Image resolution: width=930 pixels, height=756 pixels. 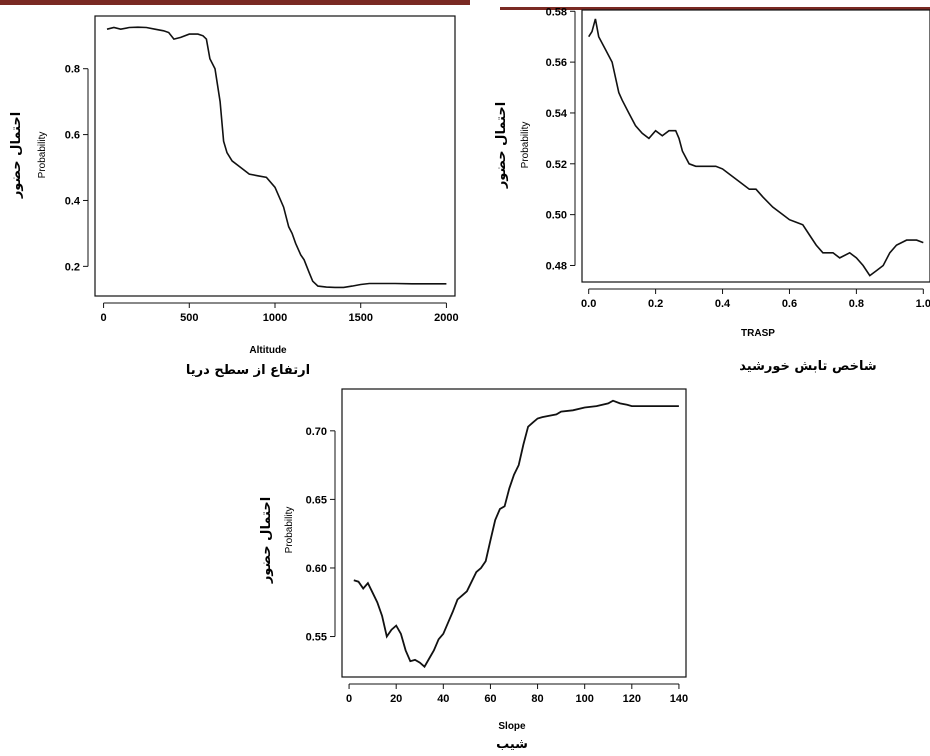 What do you see at coordinates (585, 699) in the screenshot?
I see `x-tick-label: 100` at bounding box center [585, 699].